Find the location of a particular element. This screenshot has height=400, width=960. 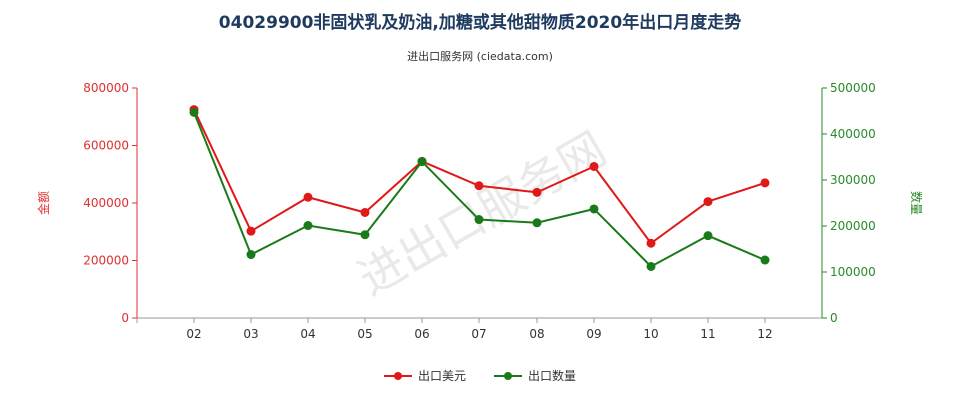

y-right-tick-label: 100000 is located at coordinates (853, 272).